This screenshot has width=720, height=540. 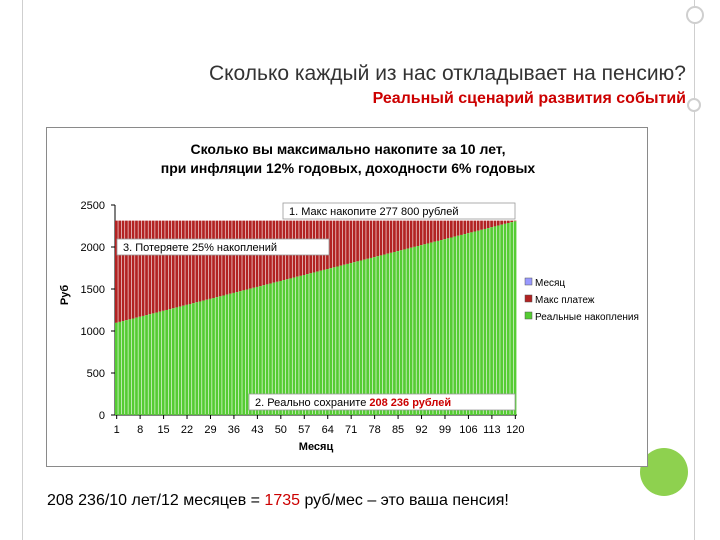 I want to click on annotation-lost-box, so click(x=223, y=247).